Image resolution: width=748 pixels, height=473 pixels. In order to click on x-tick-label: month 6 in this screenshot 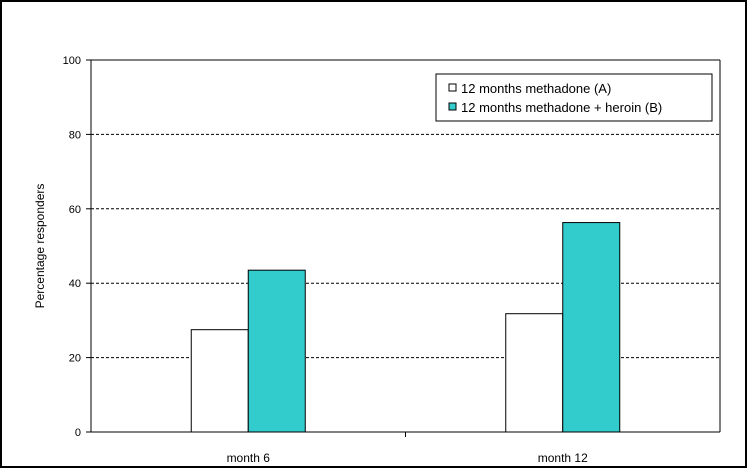, I will do `click(249, 458)`.